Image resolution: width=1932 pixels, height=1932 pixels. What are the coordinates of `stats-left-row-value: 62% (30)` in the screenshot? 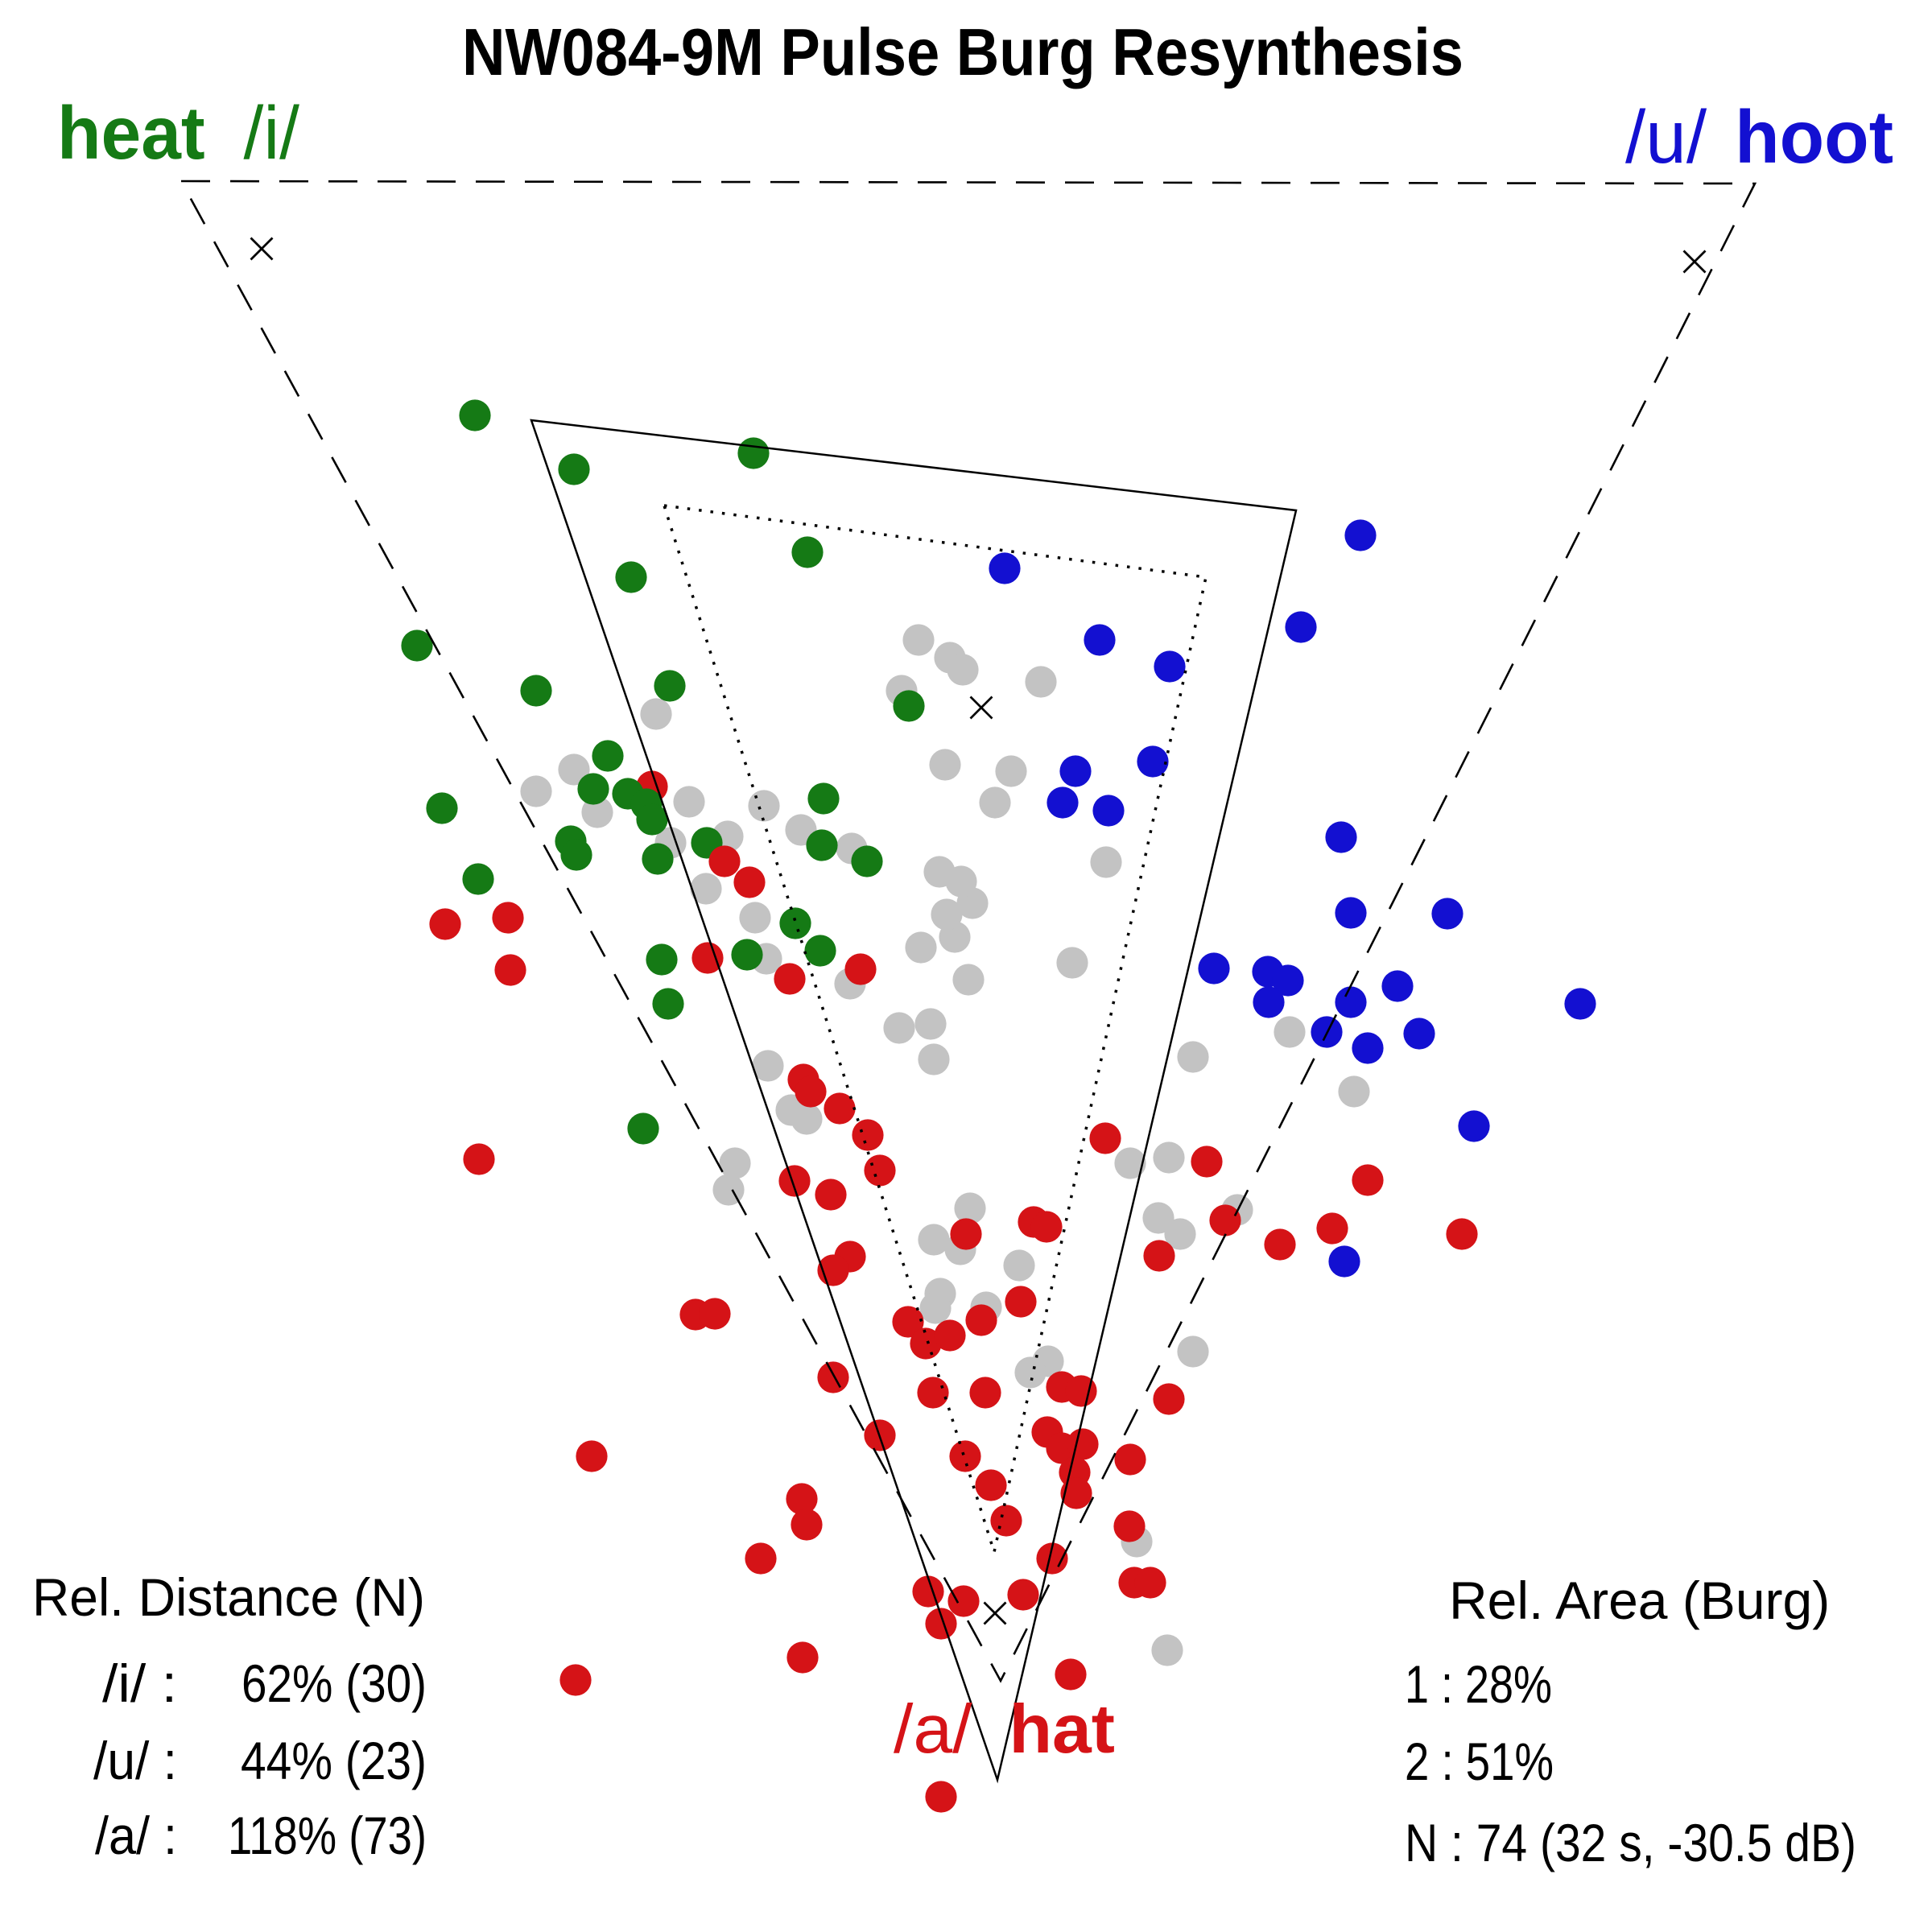 It's located at (334, 1683).